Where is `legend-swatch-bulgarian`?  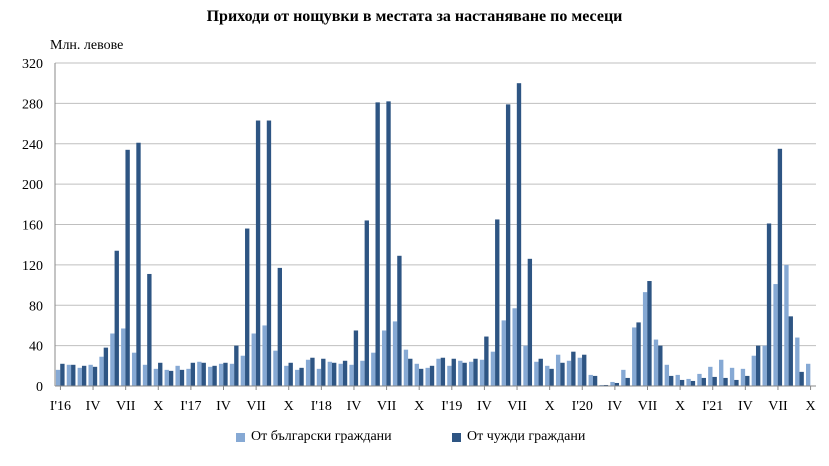 legend-swatch-bulgarian is located at coordinates (240, 437).